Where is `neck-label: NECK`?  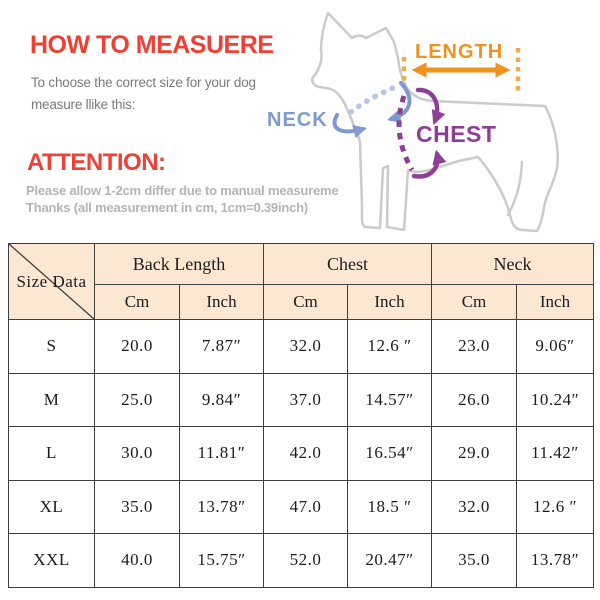 neck-label: NECK is located at coordinates (297, 120).